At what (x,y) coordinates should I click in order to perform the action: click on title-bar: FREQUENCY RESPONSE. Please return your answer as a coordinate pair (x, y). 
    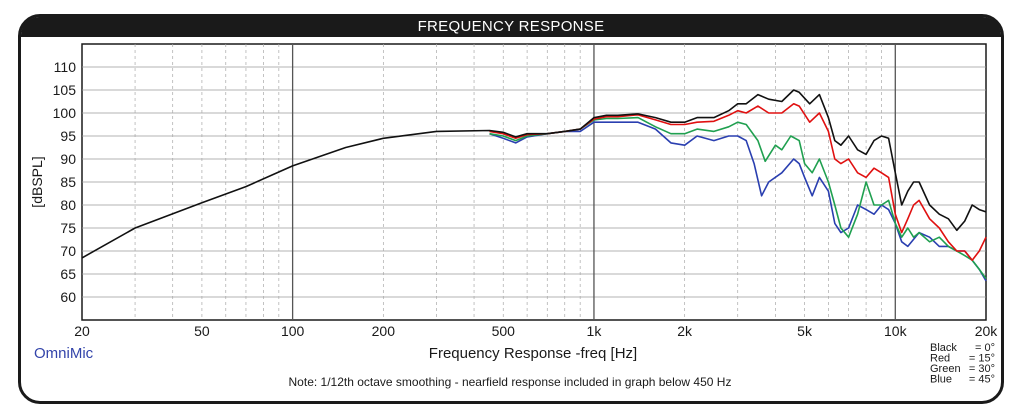
    Looking at the image, I should click on (511, 27).